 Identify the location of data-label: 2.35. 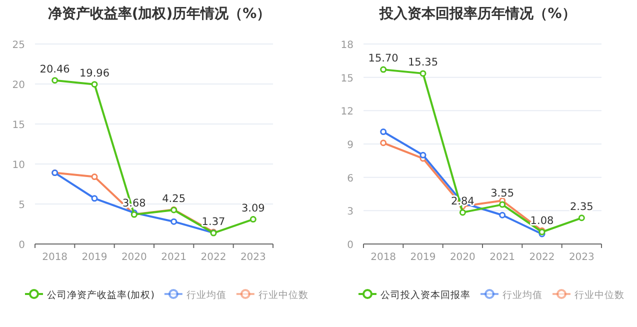
(582, 206).